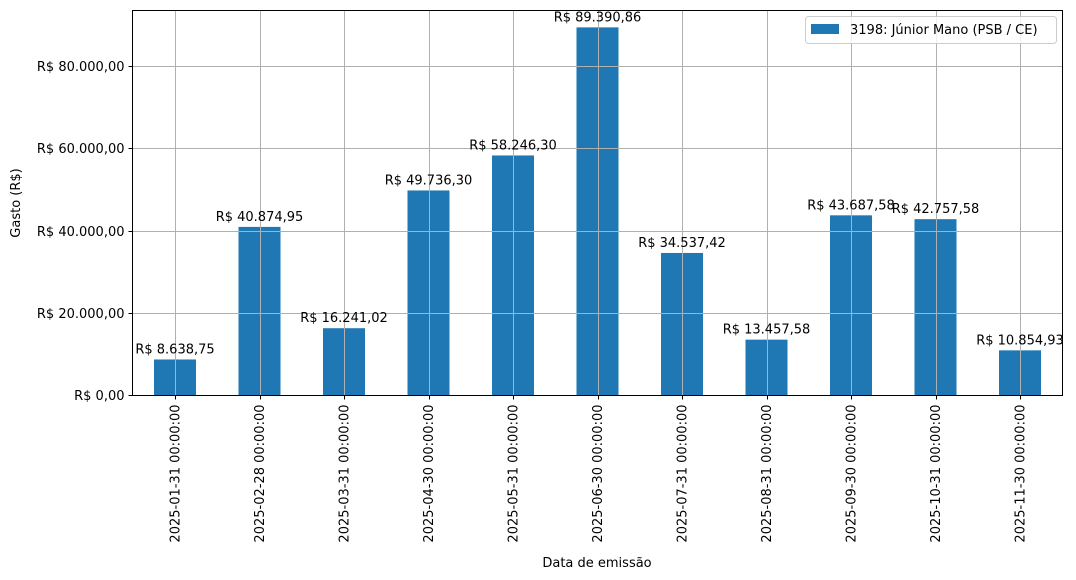 This screenshot has width=1076, height=580. What do you see at coordinates (81, 67) in the screenshot?
I see `y-tick-label: R$ 80.000,00` at bounding box center [81, 67].